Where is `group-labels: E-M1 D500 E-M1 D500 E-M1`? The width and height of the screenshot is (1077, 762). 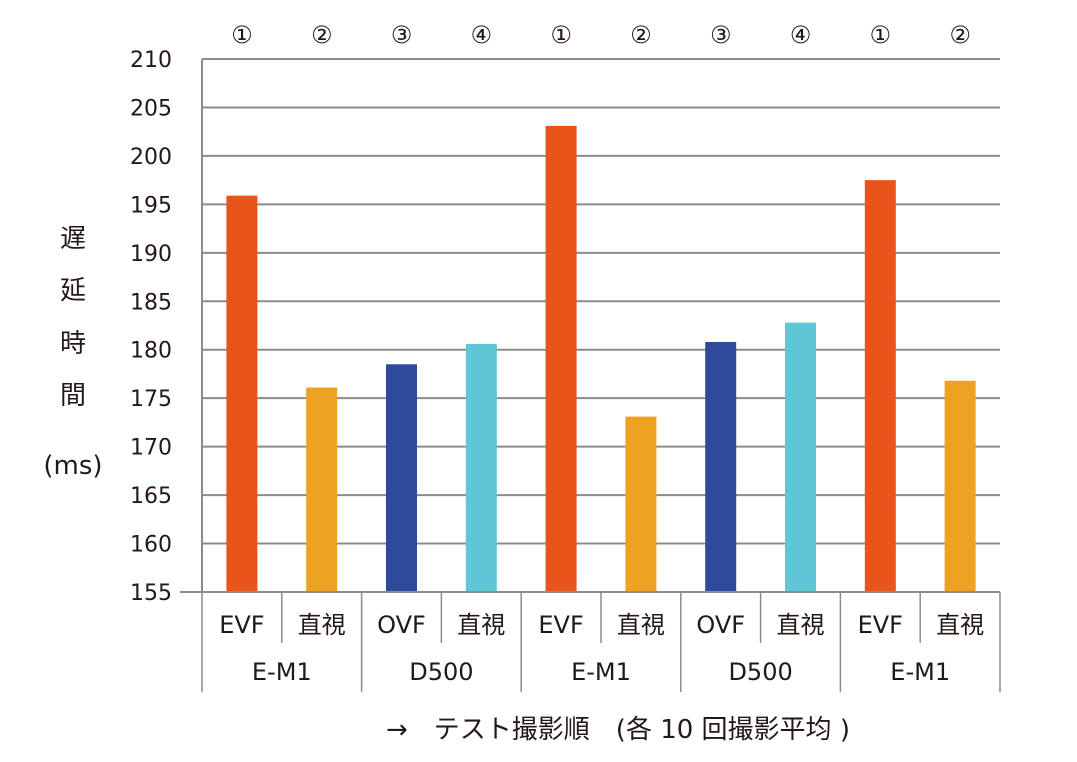 group-labels: E-M1 D500 E-M1 D500 E-M1 is located at coordinates (601, 672).